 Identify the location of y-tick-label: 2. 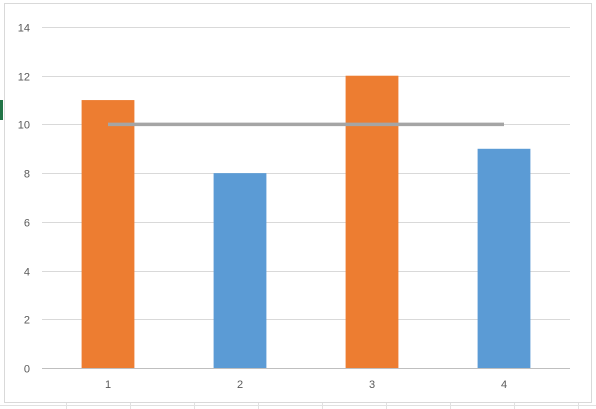
(27, 321).